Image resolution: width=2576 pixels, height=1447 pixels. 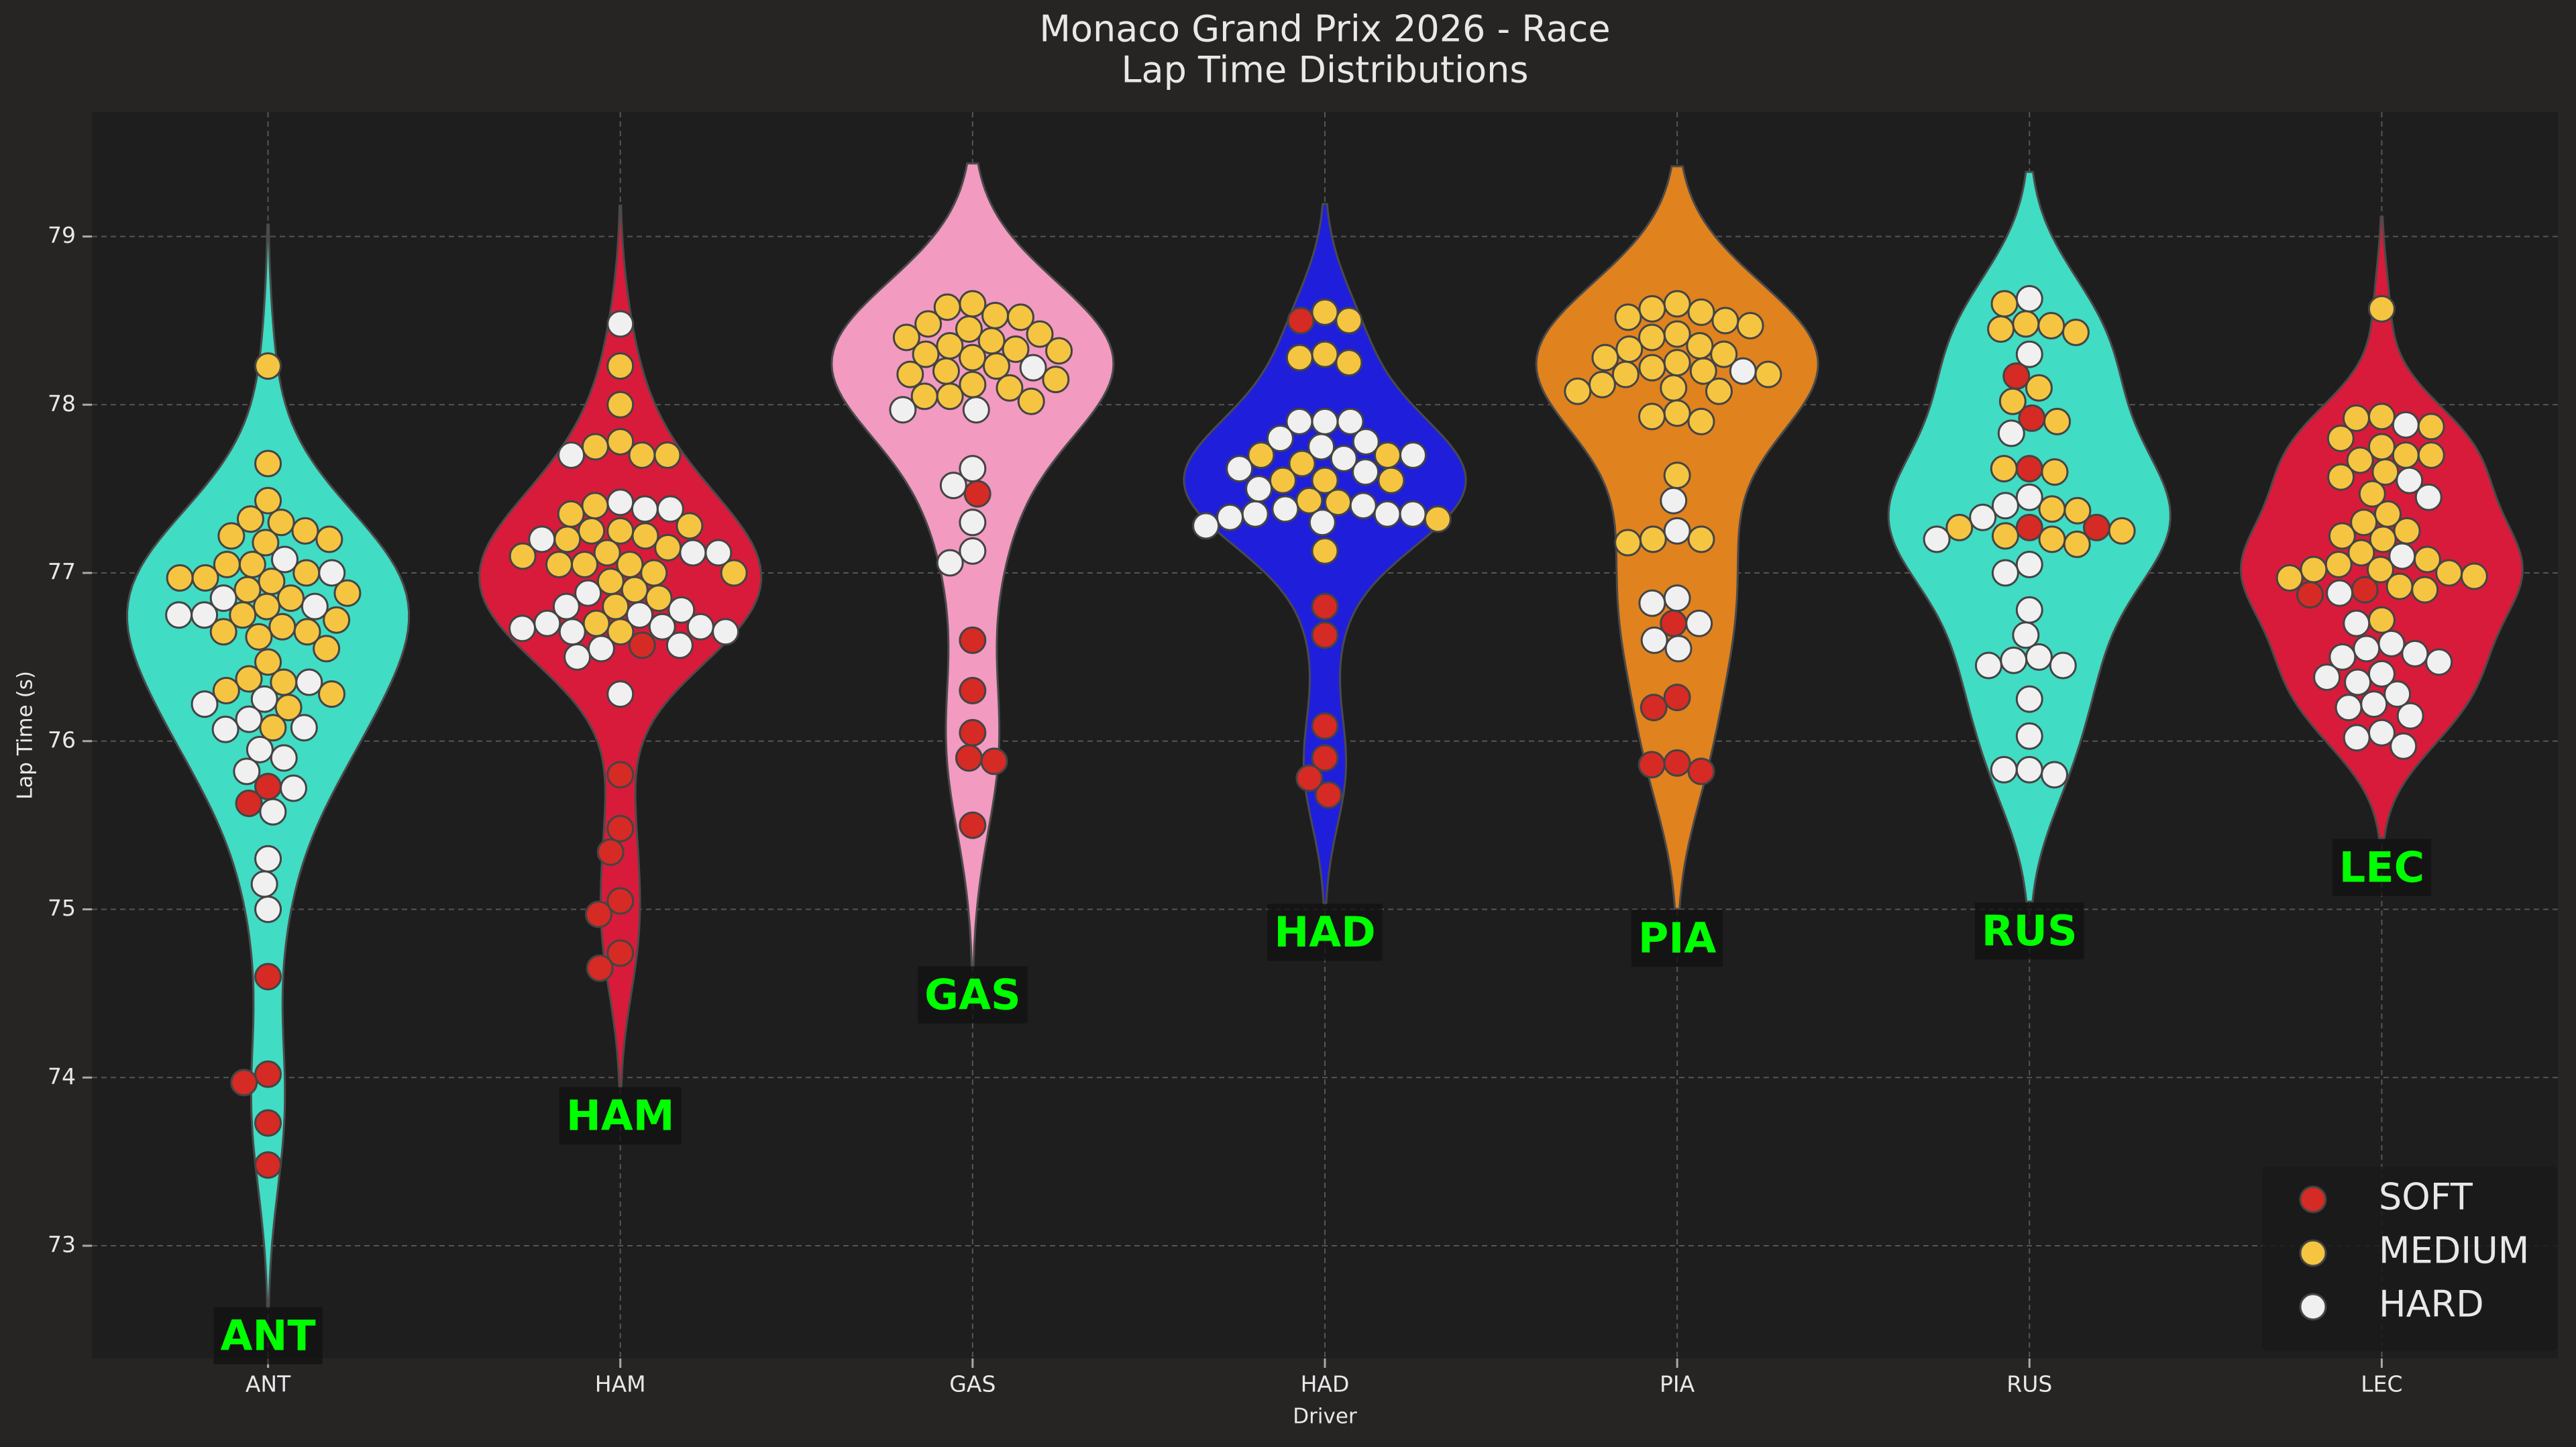 I want to click on legend-swatch, so click(x=2313, y=1253).